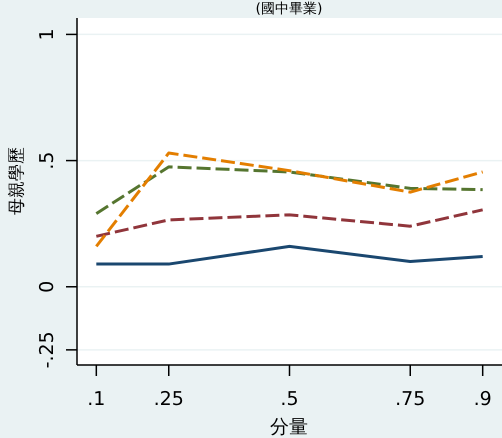  What do you see at coordinates (410, 399) in the screenshot?
I see `x-tick-label: .75` at bounding box center [410, 399].